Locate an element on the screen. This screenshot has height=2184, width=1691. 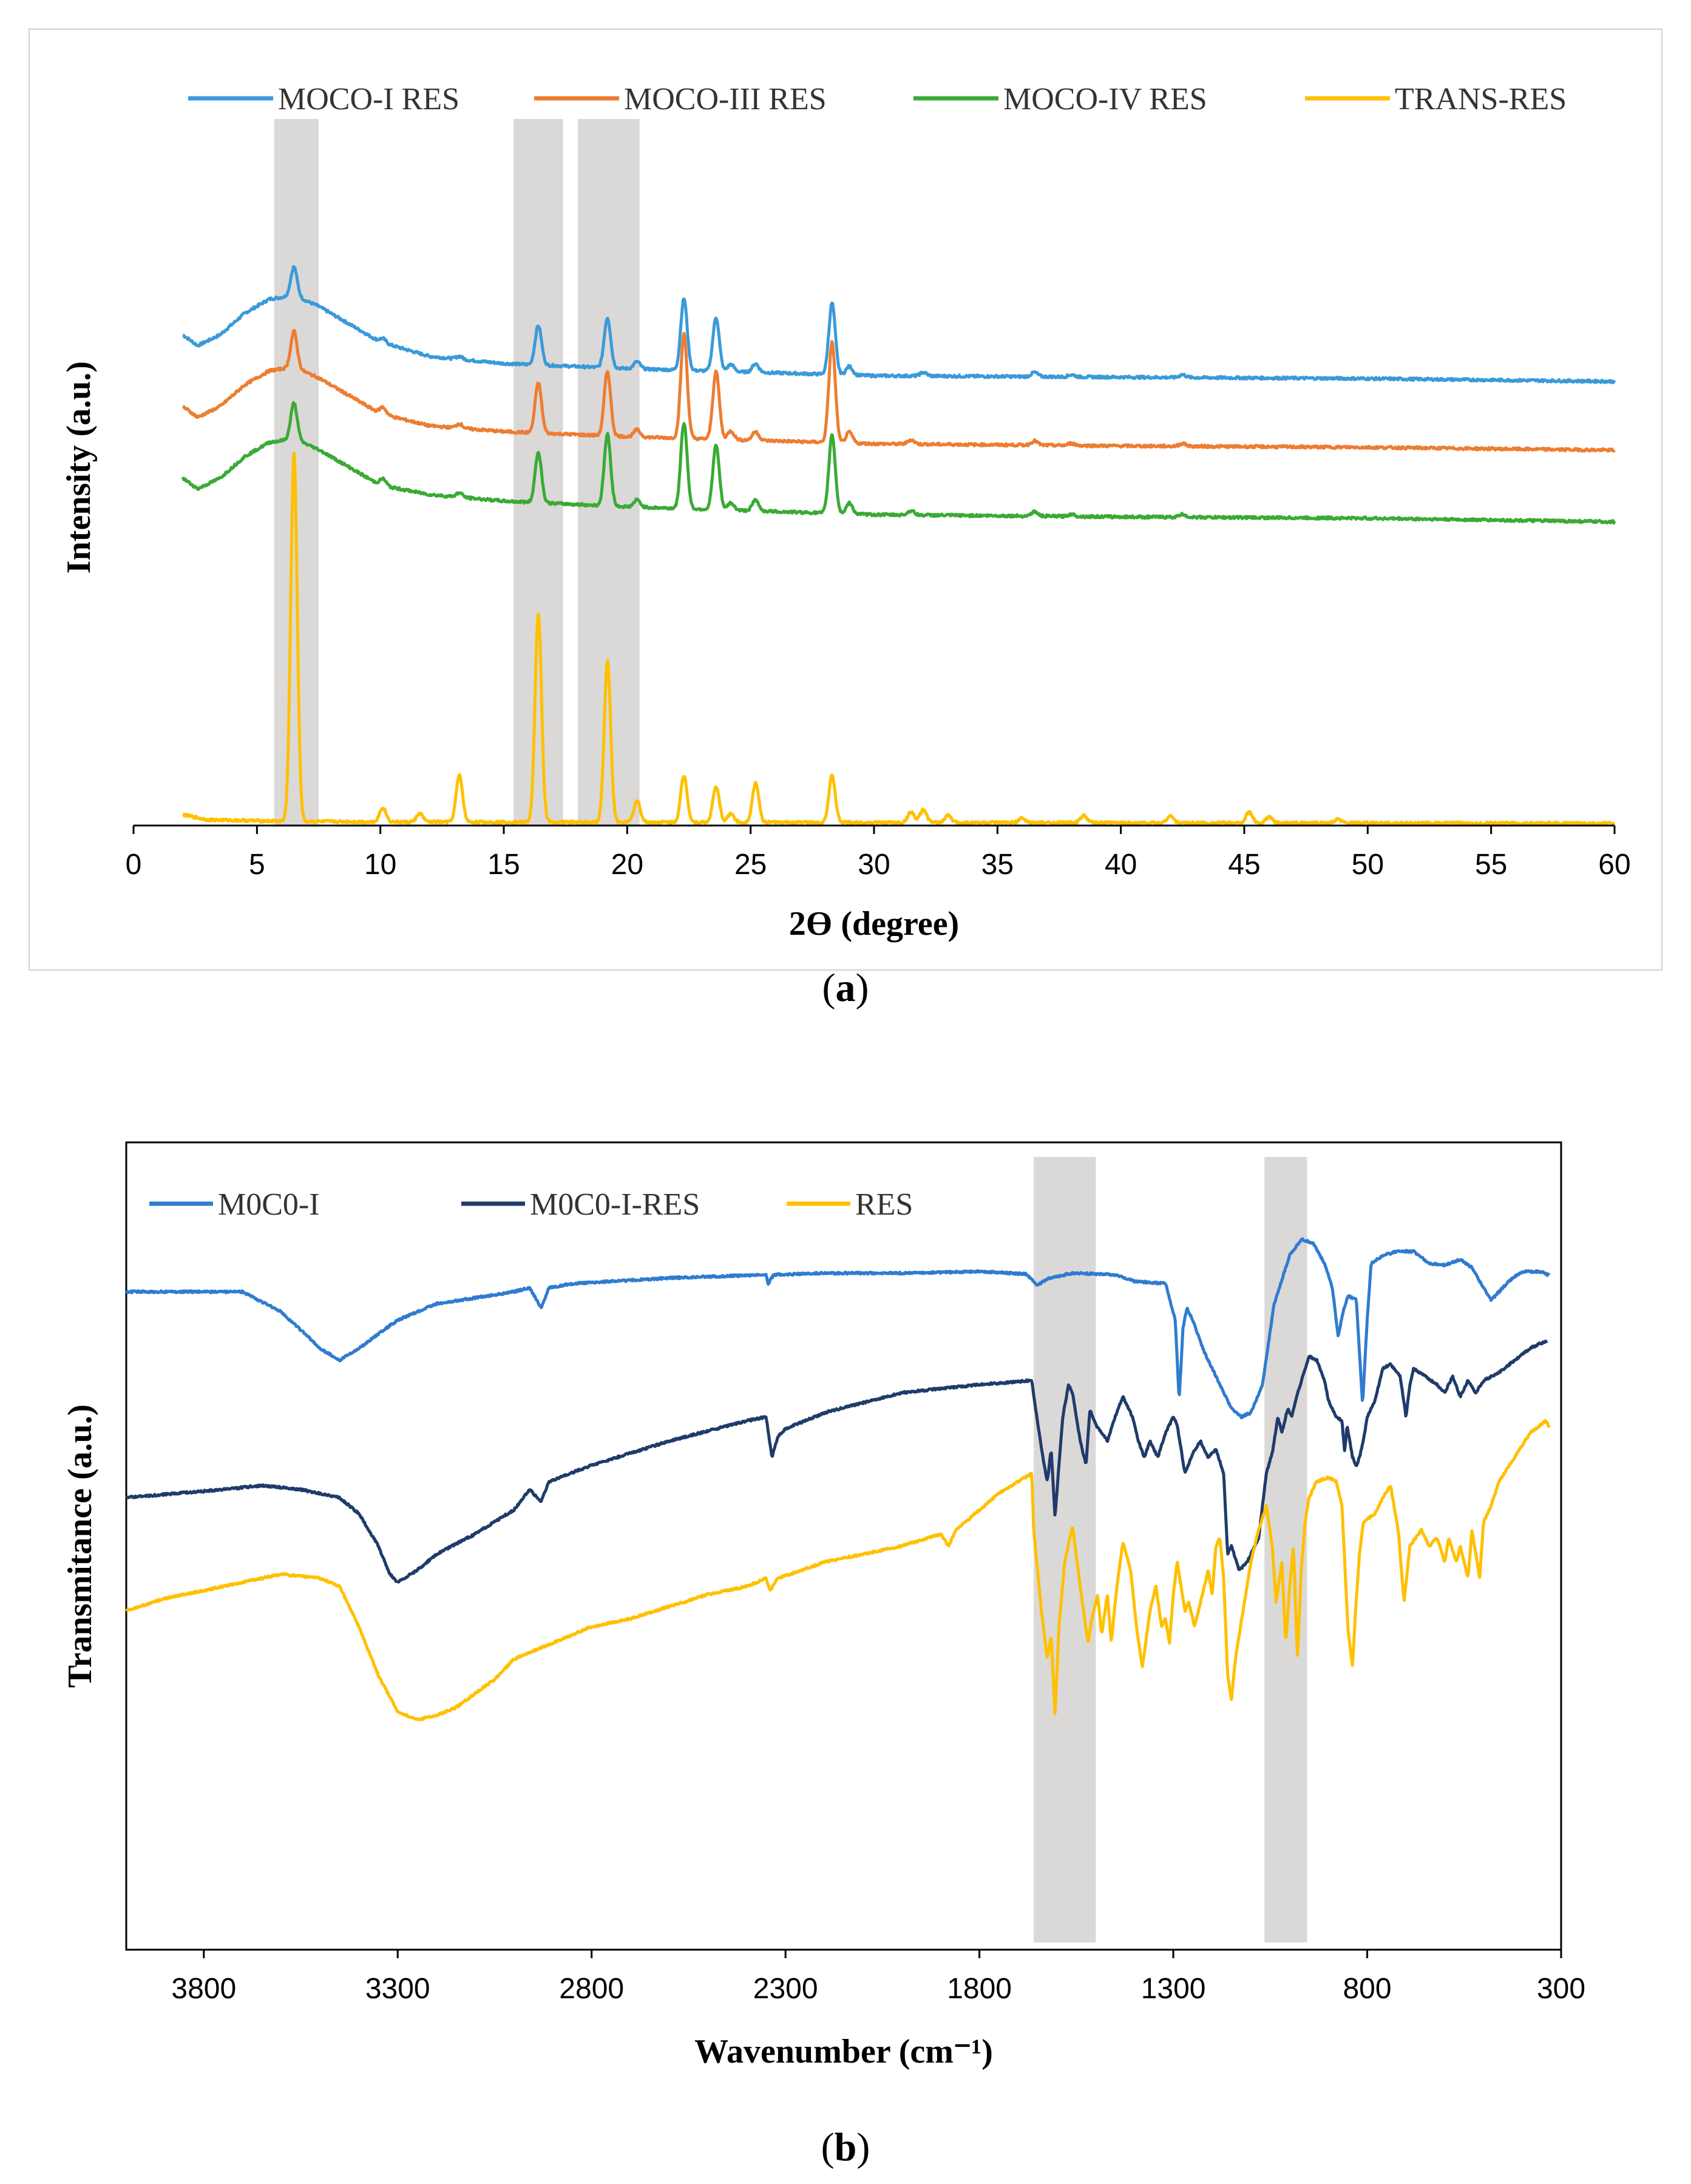
caption-b-letter: b is located at coordinates (845, 2147).